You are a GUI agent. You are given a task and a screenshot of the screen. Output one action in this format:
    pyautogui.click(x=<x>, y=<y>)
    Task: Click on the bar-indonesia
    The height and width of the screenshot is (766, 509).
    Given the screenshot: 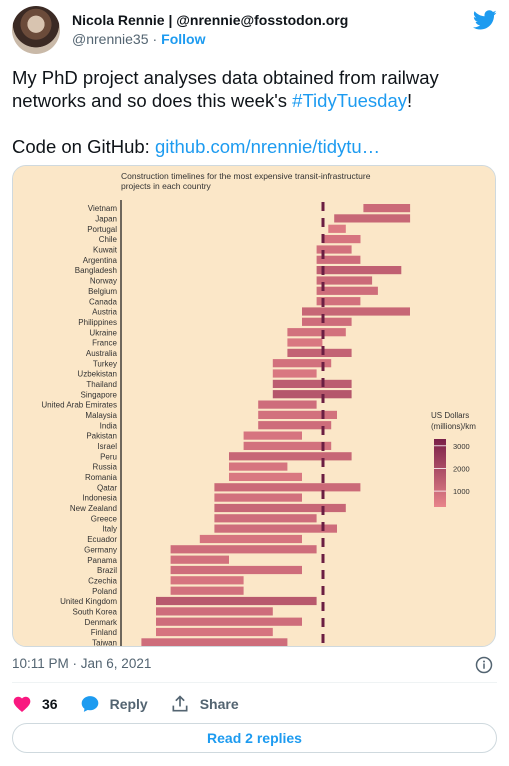 What is the action you would take?
    pyautogui.click(x=258, y=497)
    